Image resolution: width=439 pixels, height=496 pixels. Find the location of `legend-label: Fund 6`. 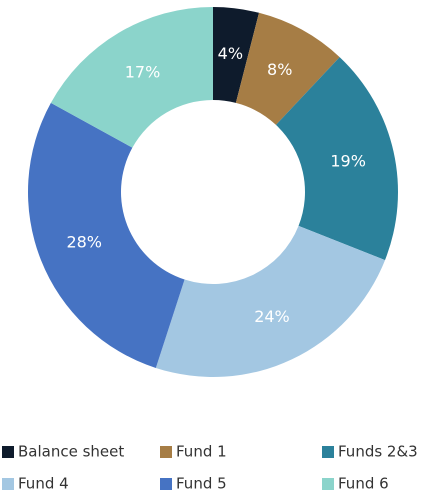

legend-label: Fund 6 is located at coordinates (363, 484).